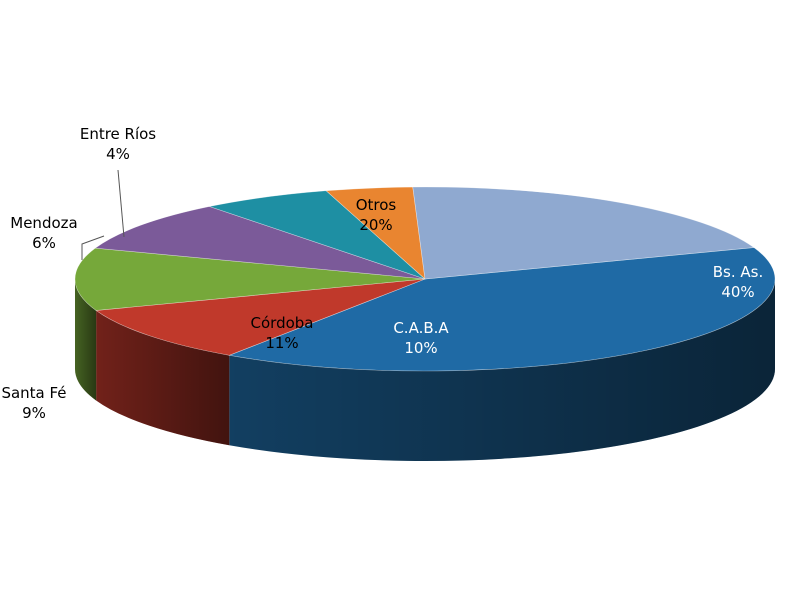  What do you see at coordinates (375, 225) in the screenshot?
I see `slice-value-label-otros: 20%` at bounding box center [375, 225].